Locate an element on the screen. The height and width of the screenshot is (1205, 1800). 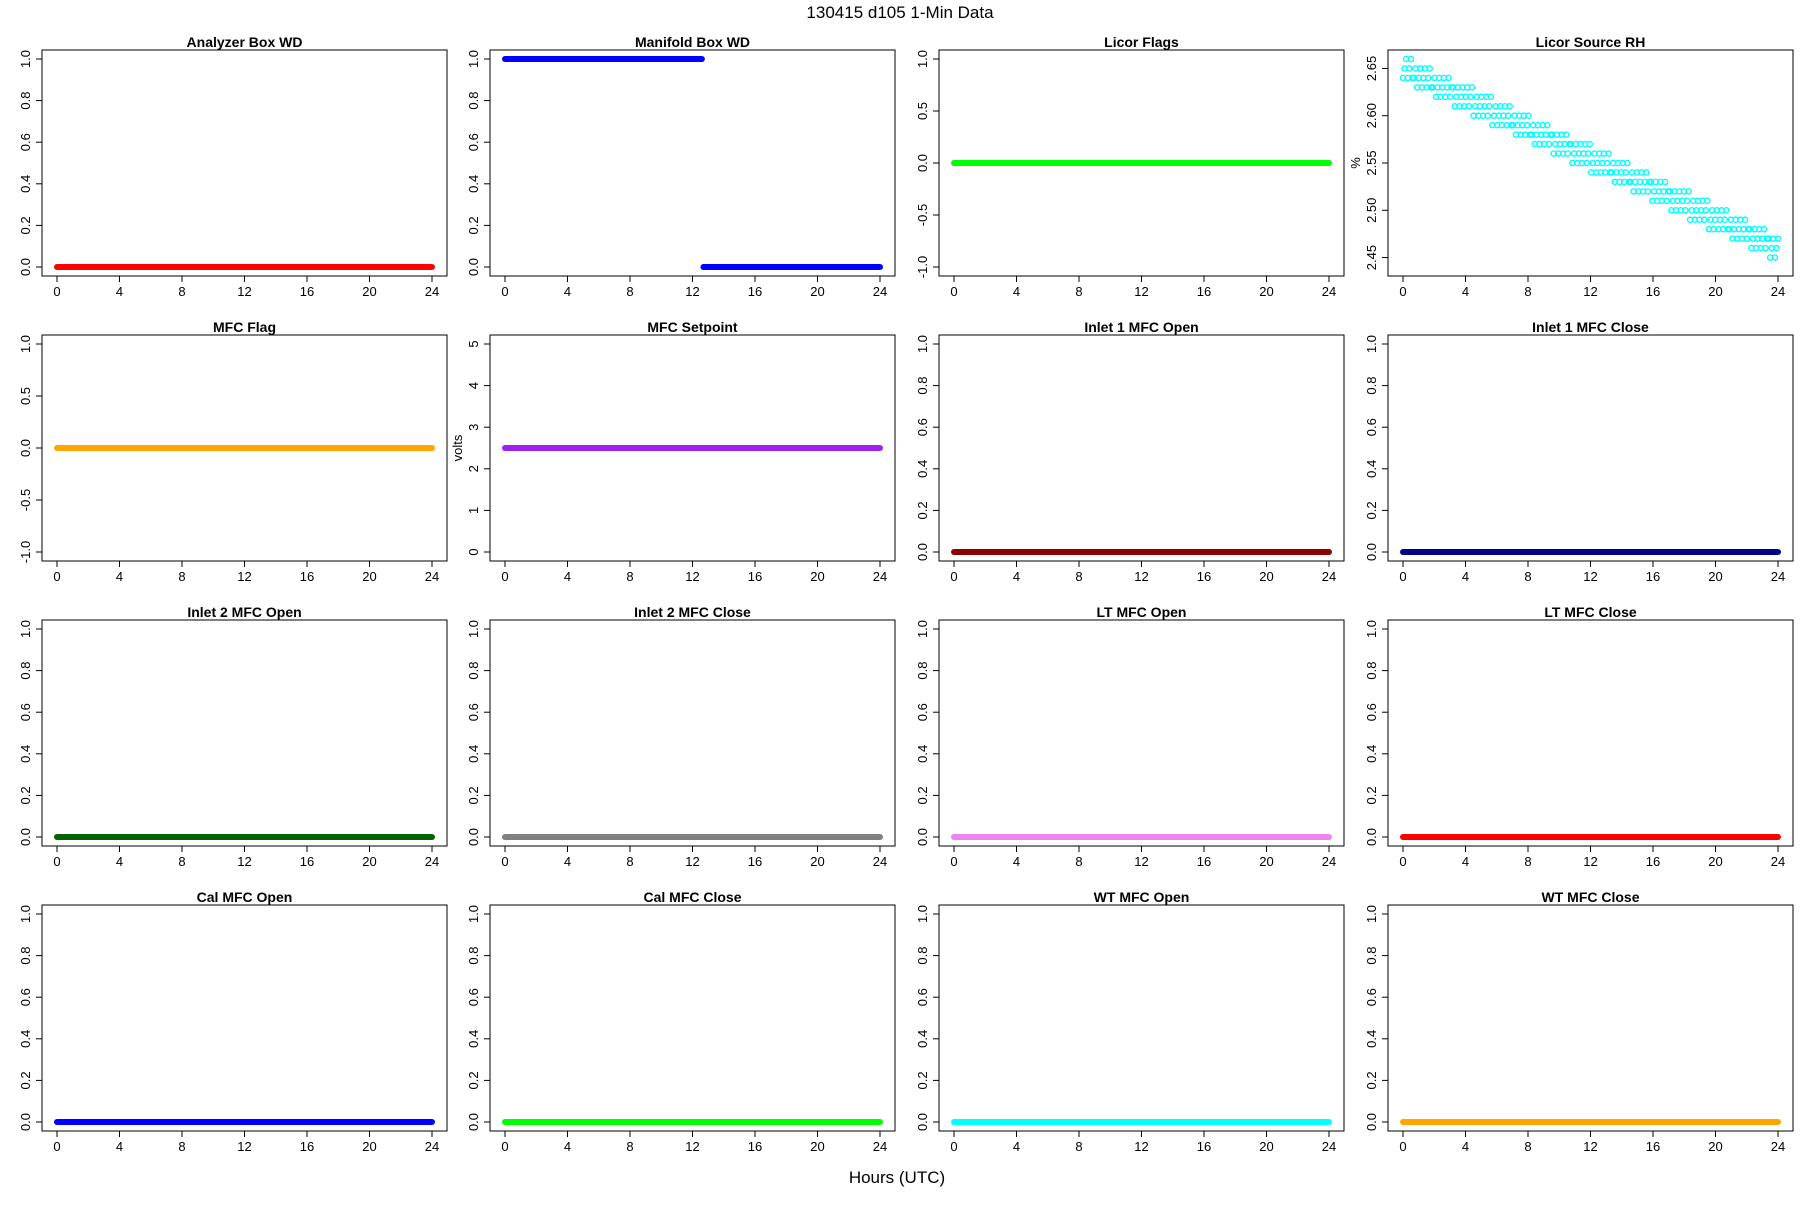
panel-title: LT MFC Open is located at coordinates (1142, 612).